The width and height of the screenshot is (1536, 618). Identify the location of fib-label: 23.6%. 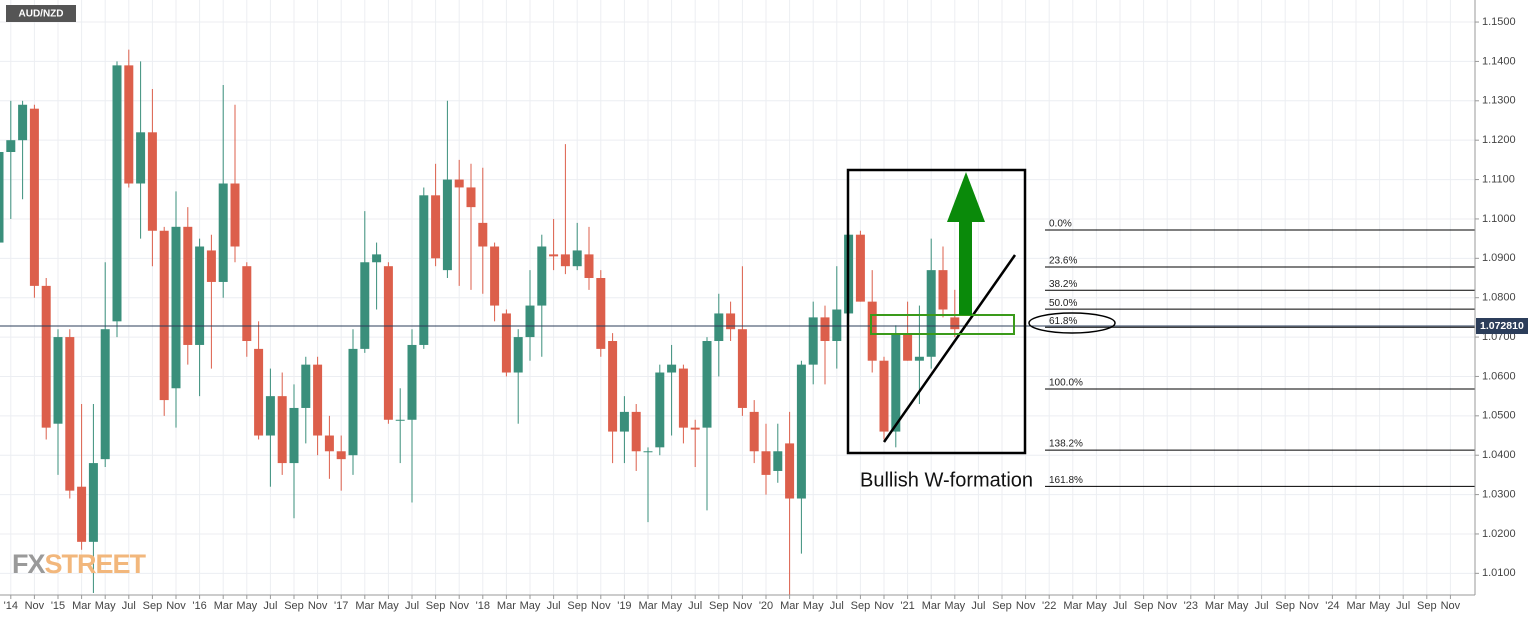
(1063, 261).